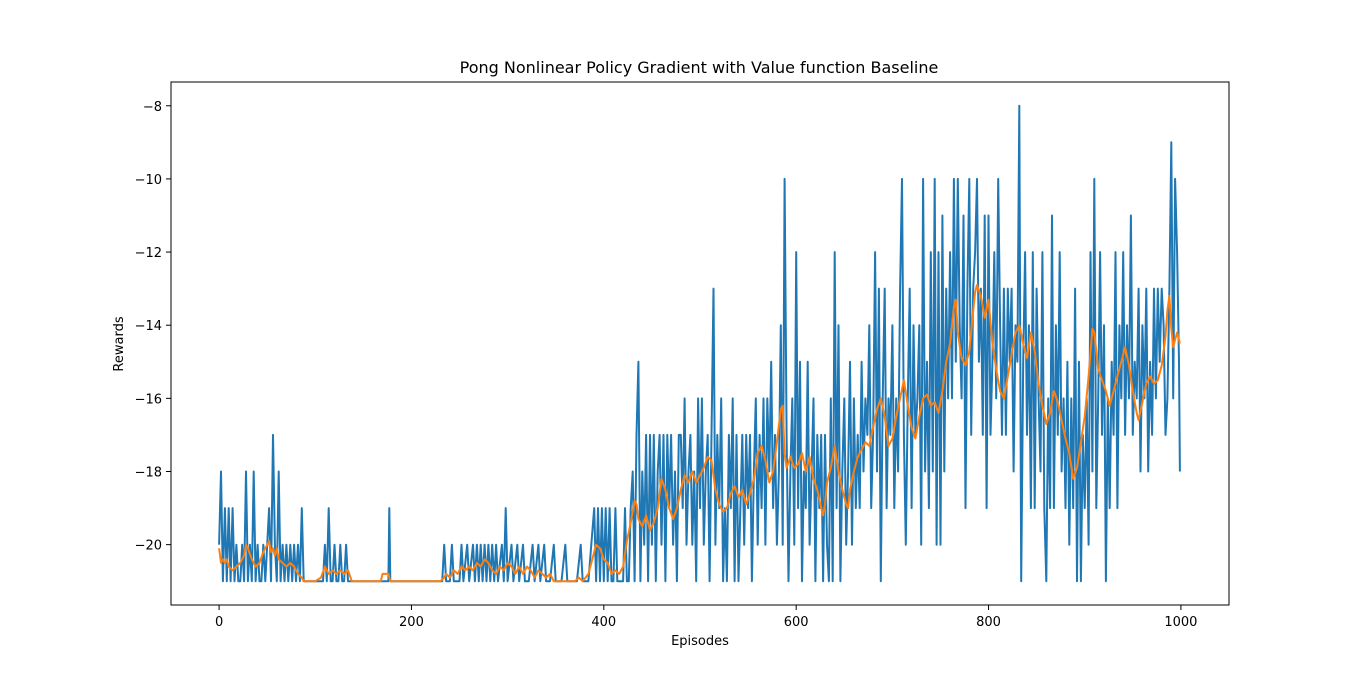 The height and width of the screenshot is (680, 1366). Describe the element at coordinates (148, 473) in the screenshot. I see `y-tick-label: −18` at that location.